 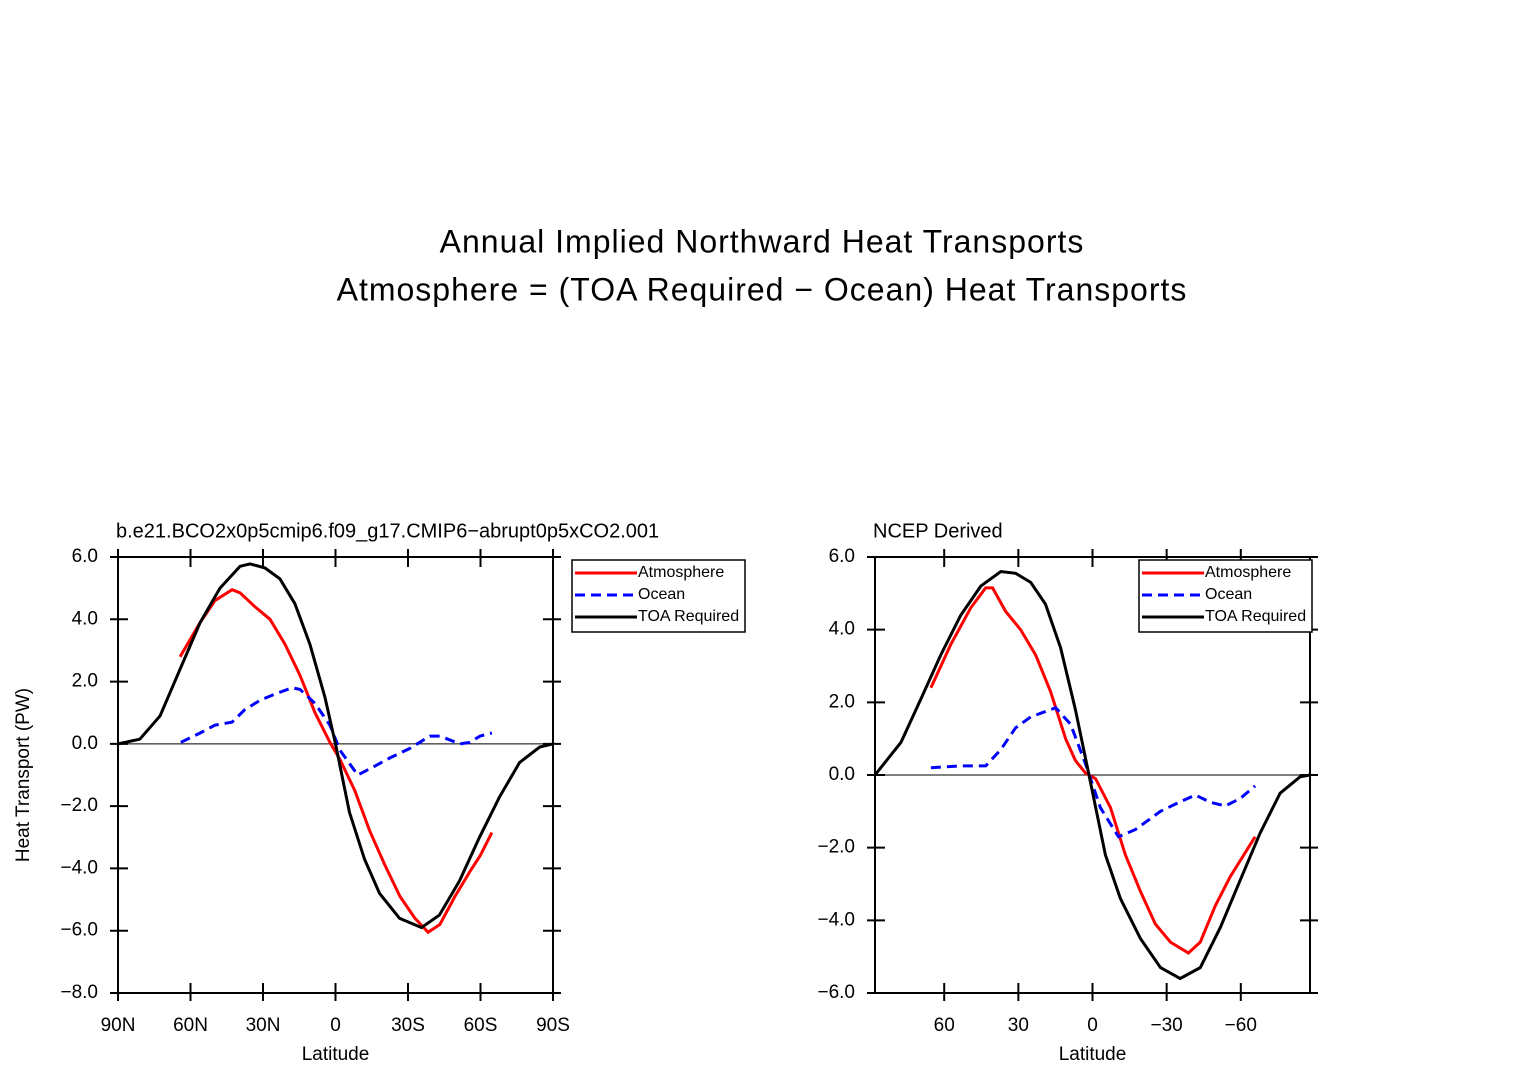 I want to click on y-axis-label: Heat Transport (PW), so click(x=23, y=775).